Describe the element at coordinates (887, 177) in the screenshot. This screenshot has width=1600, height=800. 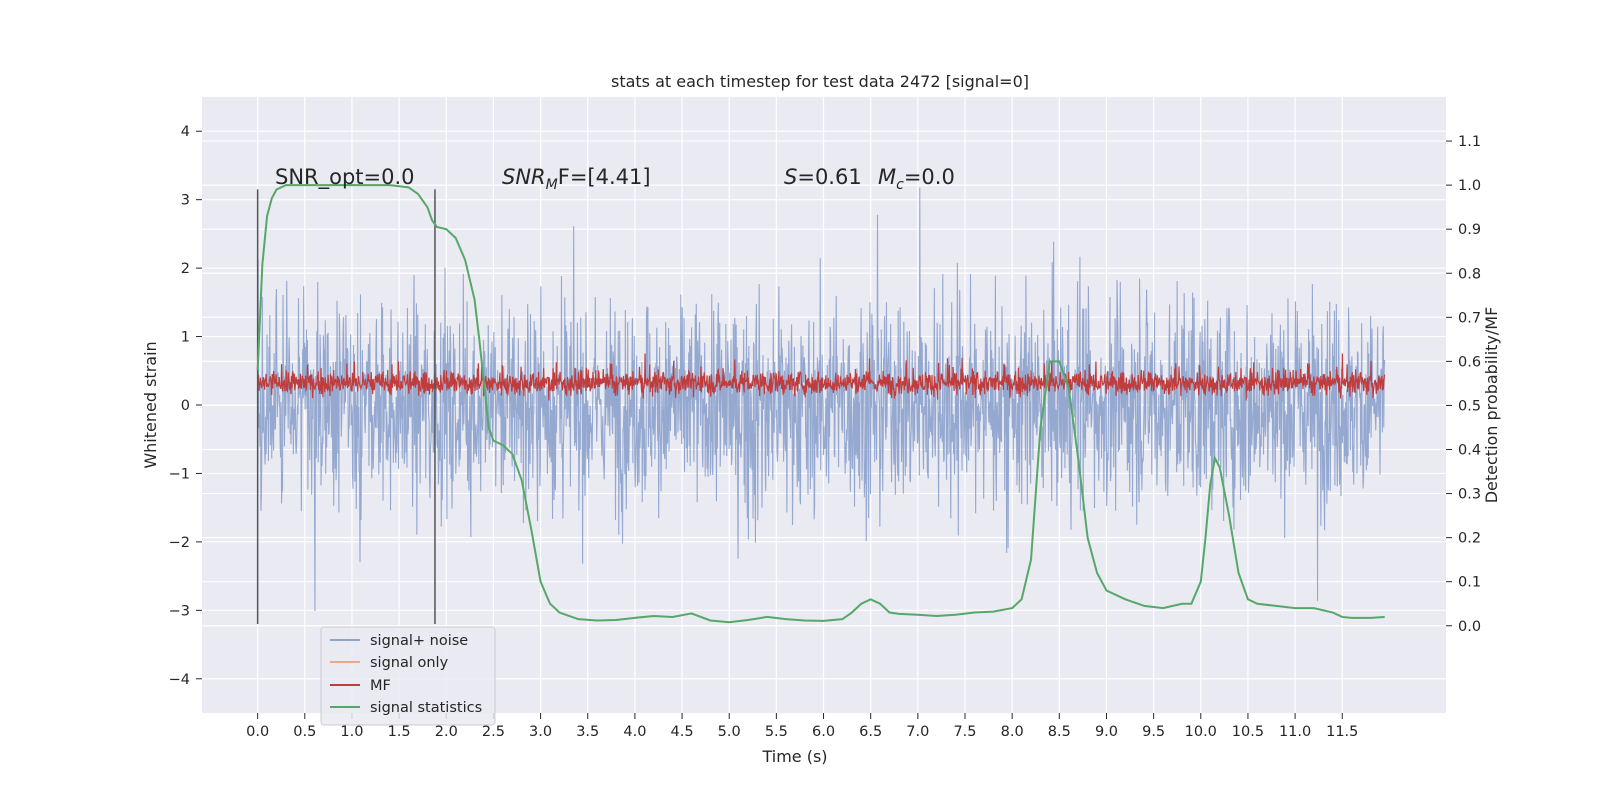
I see `mc-symbol: M` at that location.